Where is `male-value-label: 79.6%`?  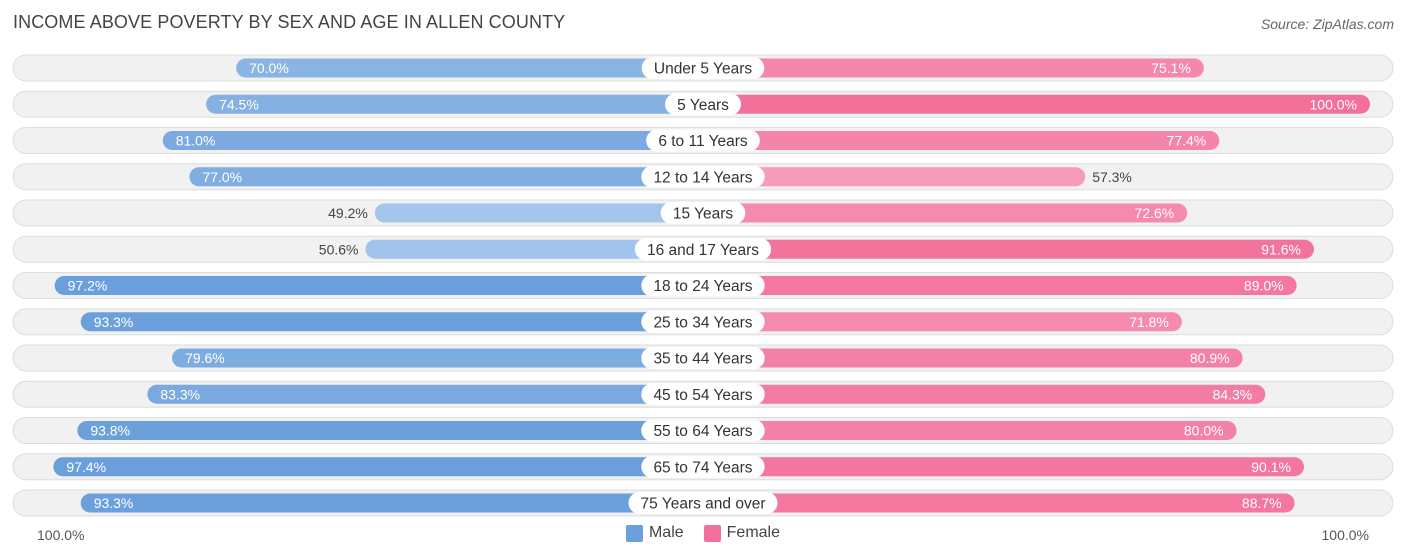 male-value-label: 79.6% is located at coordinates (205, 358).